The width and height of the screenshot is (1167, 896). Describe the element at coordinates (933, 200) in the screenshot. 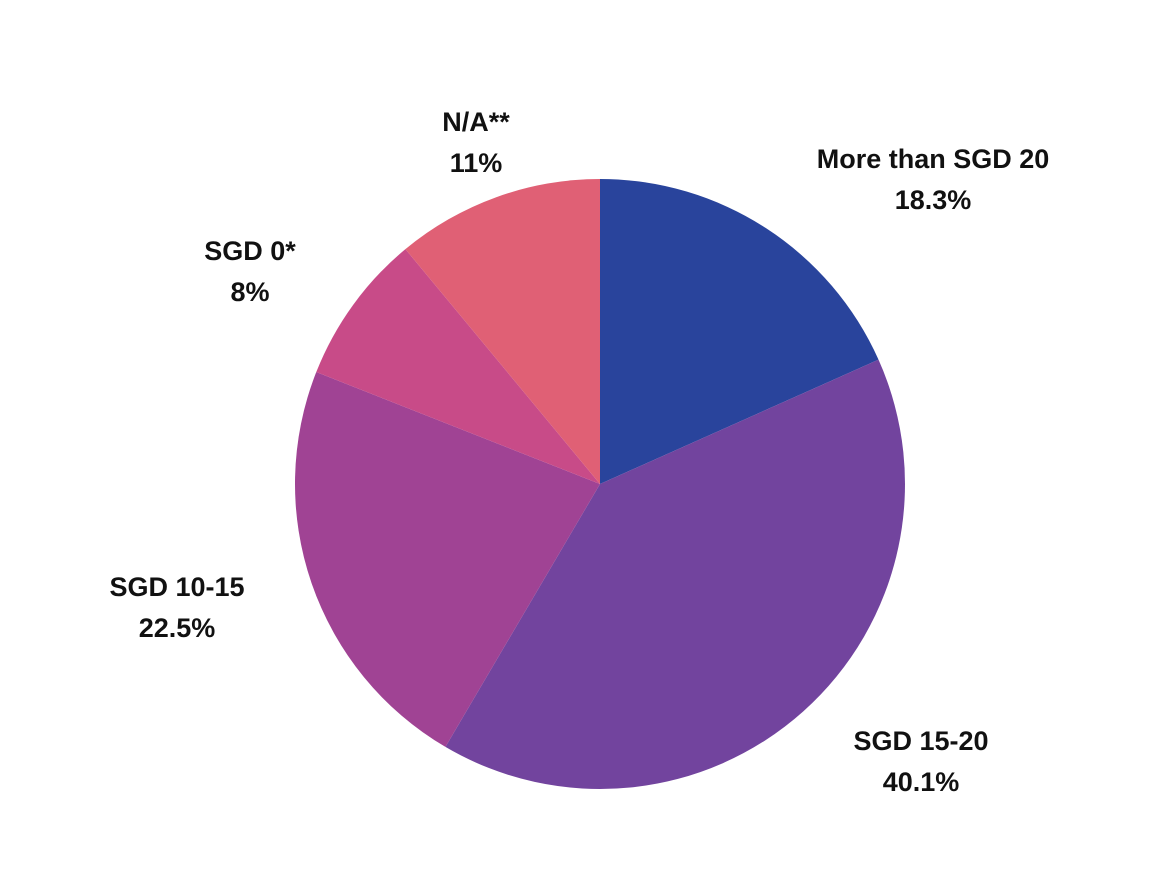

I see `slice-value-label: 18.3%` at that location.